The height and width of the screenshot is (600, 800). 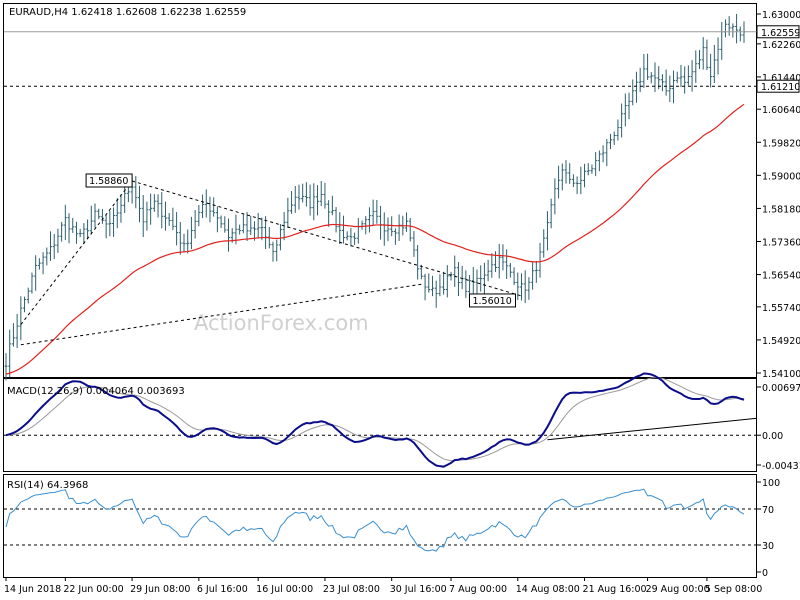 What do you see at coordinates (375, 520) in the screenshot?
I see `rsi-line` at bounding box center [375, 520].